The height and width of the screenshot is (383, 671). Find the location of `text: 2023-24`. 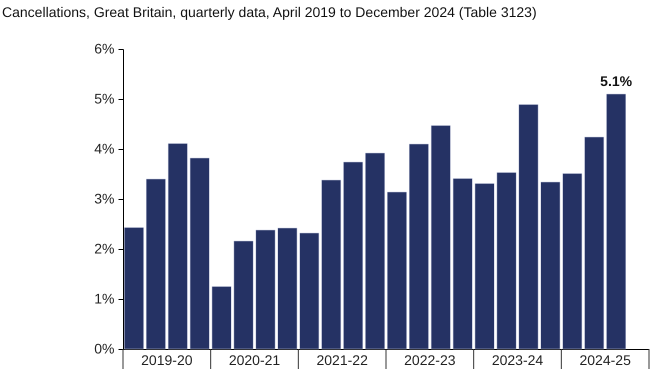

text: 2023-24 is located at coordinates (518, 360).